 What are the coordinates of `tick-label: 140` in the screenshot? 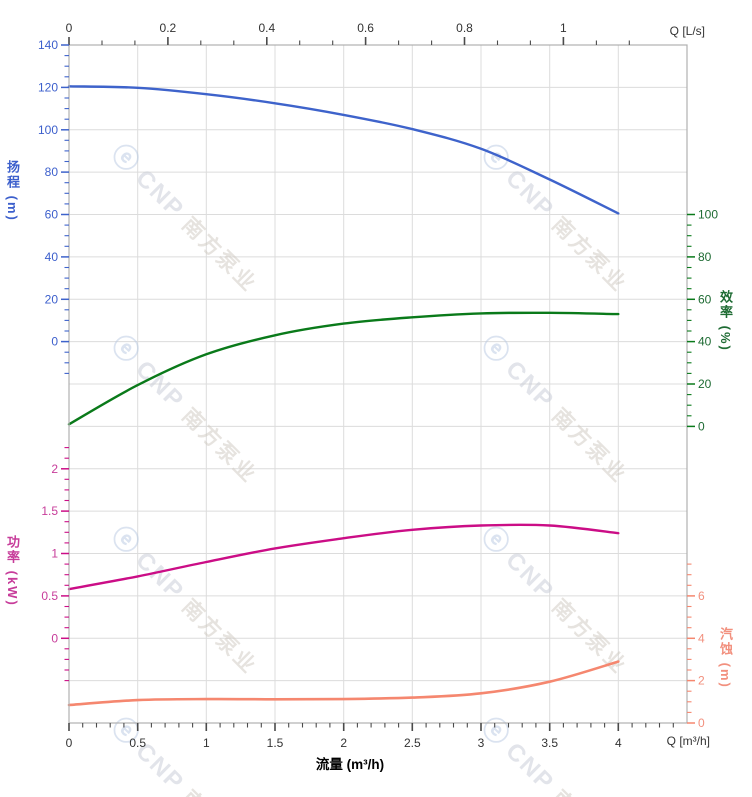 It's located at (48, 45).